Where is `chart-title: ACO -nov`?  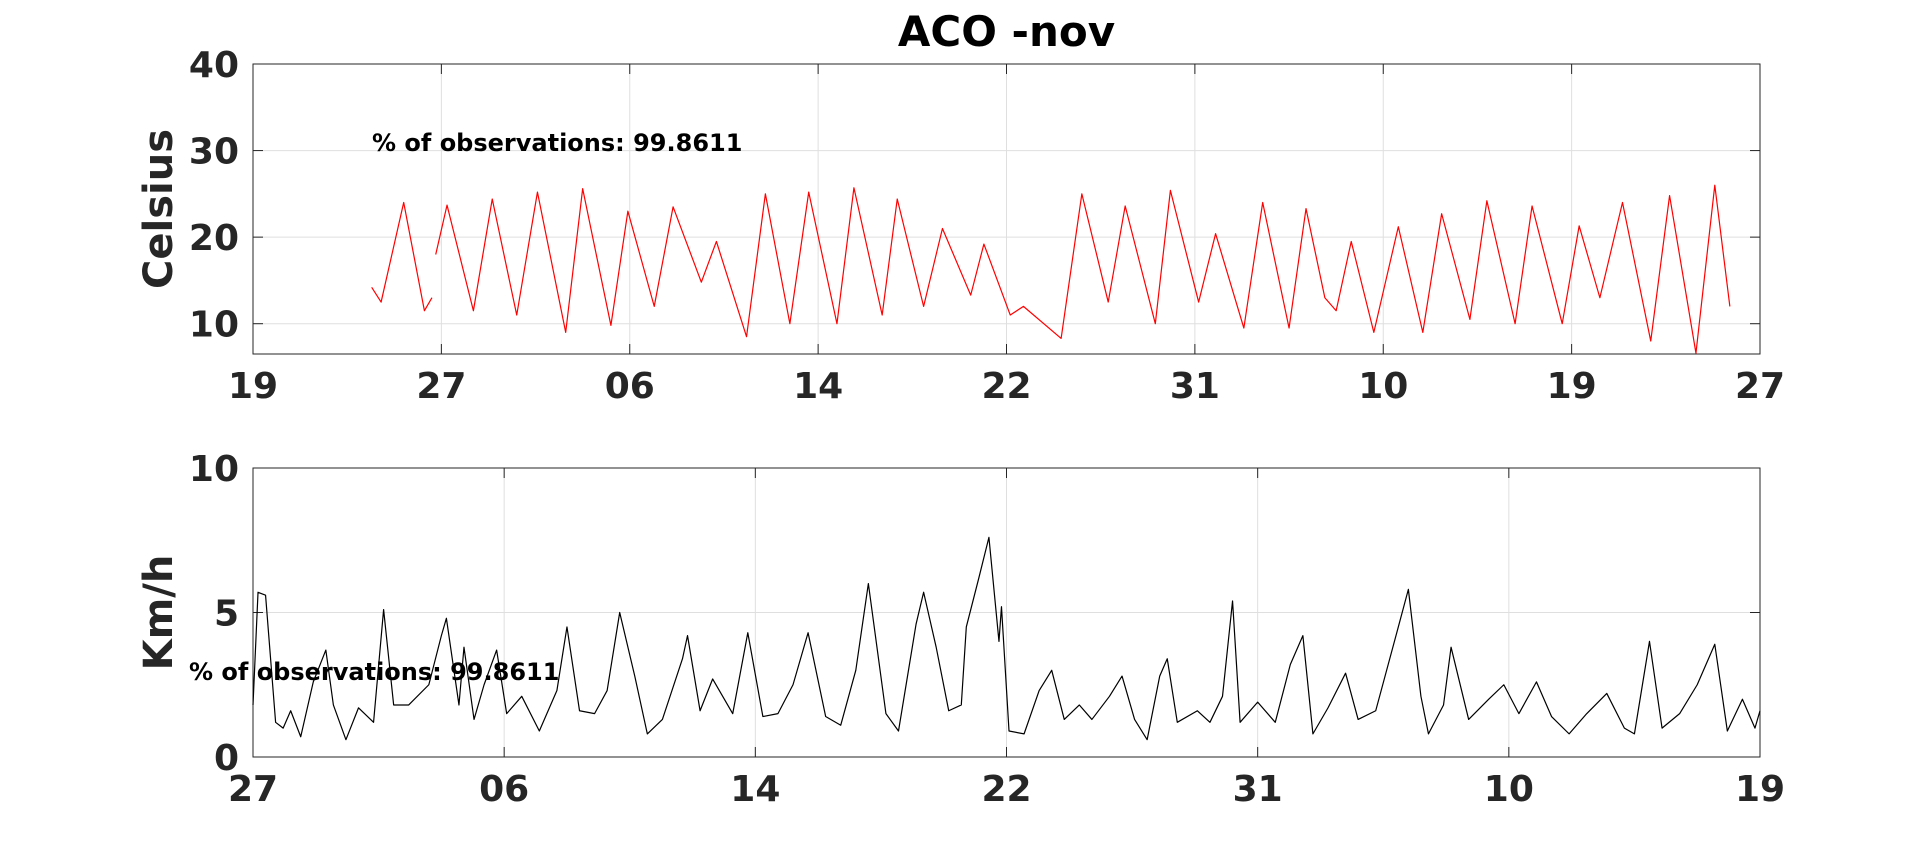
chart-title: ACO -nov is located at coordinates (1006, 31).